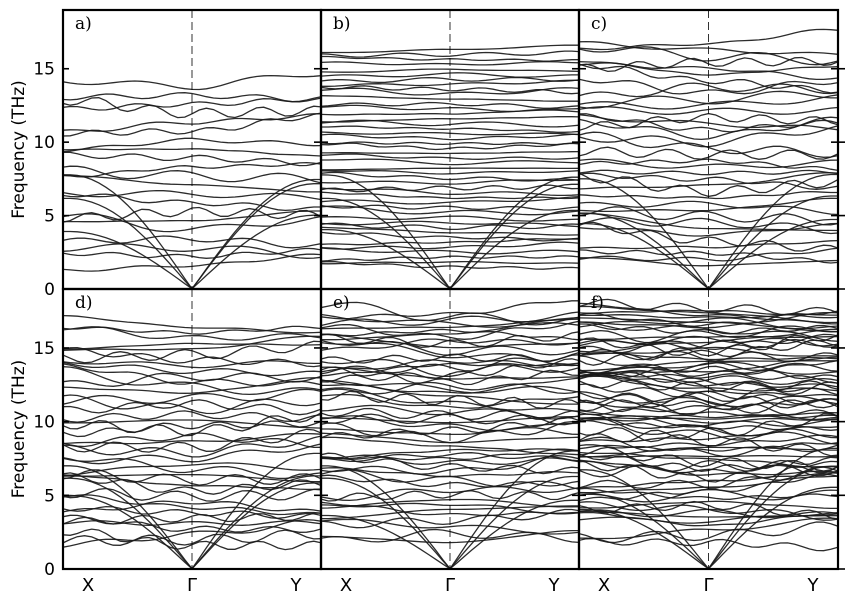  I want to click on panel-label: f), so click(597, 303).